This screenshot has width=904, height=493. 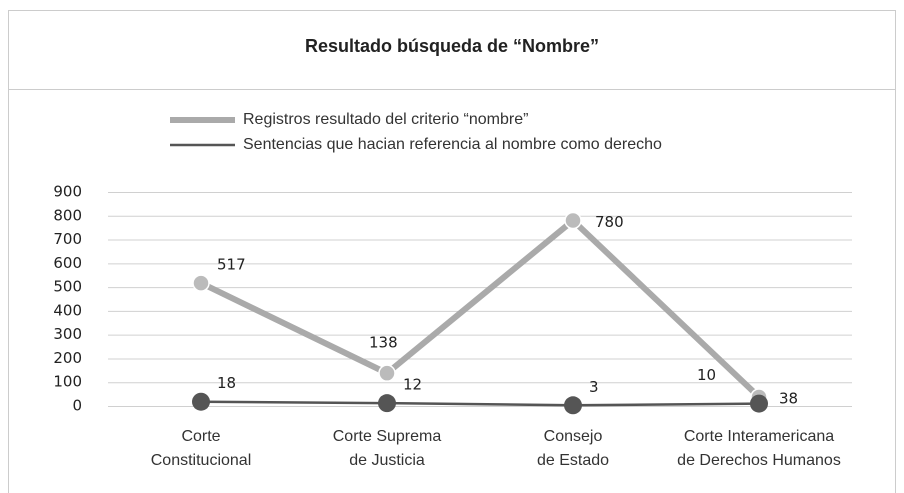 I want to click on data-label: 3, so click(x=594, y=387).